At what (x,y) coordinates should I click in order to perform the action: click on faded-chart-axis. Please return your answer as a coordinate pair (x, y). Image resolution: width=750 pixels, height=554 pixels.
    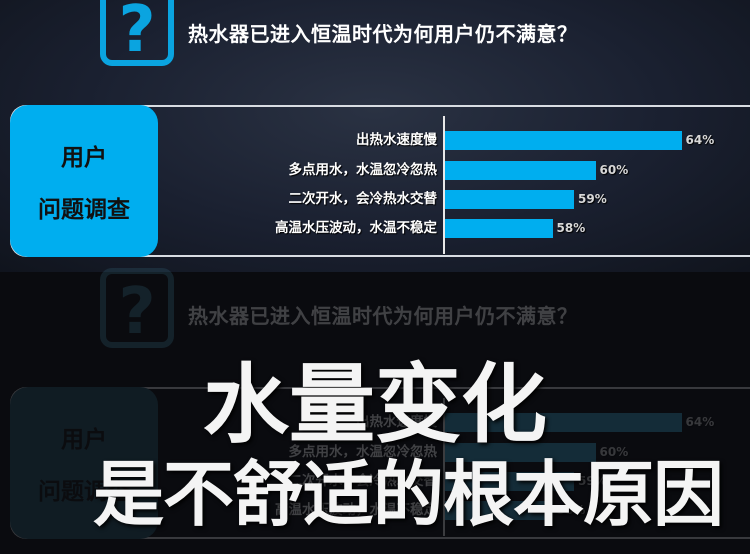
    Looking at the image, I should click on (444, 467).